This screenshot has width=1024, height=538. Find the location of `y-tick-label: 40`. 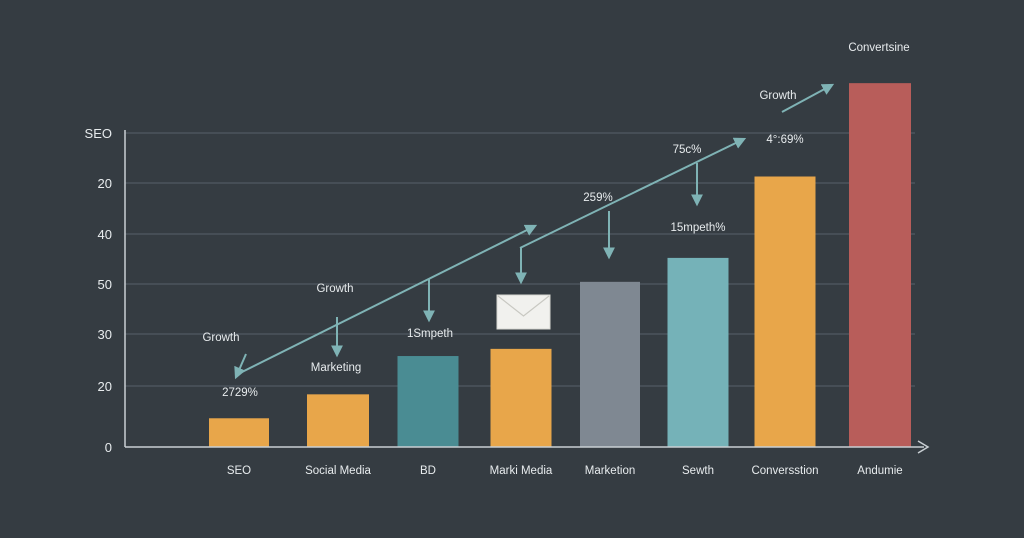

y-tick-label: 40 is located at coordinates (105, 234).